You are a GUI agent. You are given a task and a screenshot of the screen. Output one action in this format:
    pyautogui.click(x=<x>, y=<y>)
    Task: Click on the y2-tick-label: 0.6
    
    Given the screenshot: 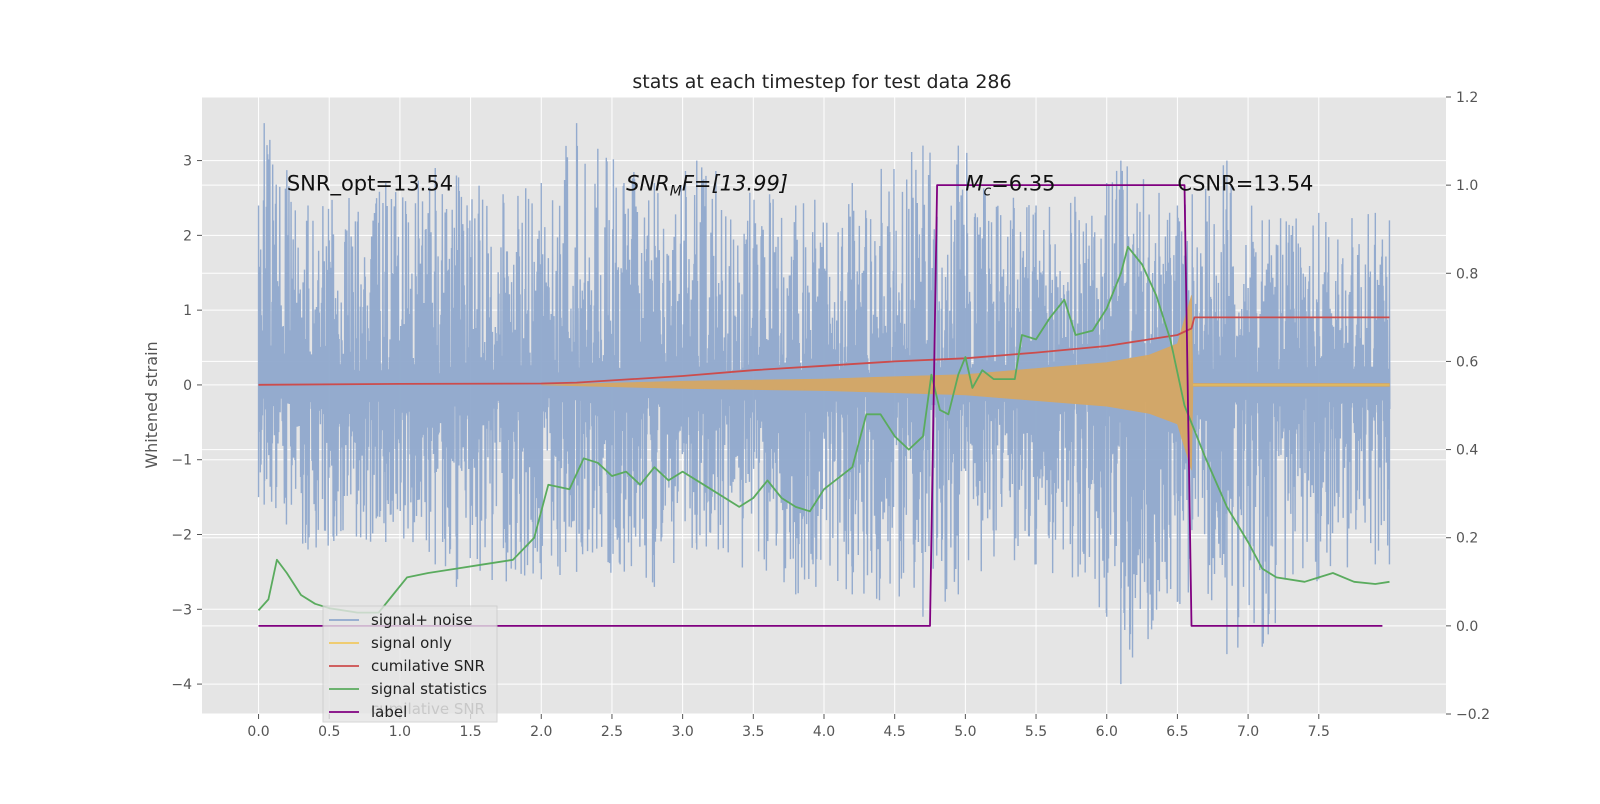 What is the action you would take?
    pyautogui.click(x=1467, y=362)
    